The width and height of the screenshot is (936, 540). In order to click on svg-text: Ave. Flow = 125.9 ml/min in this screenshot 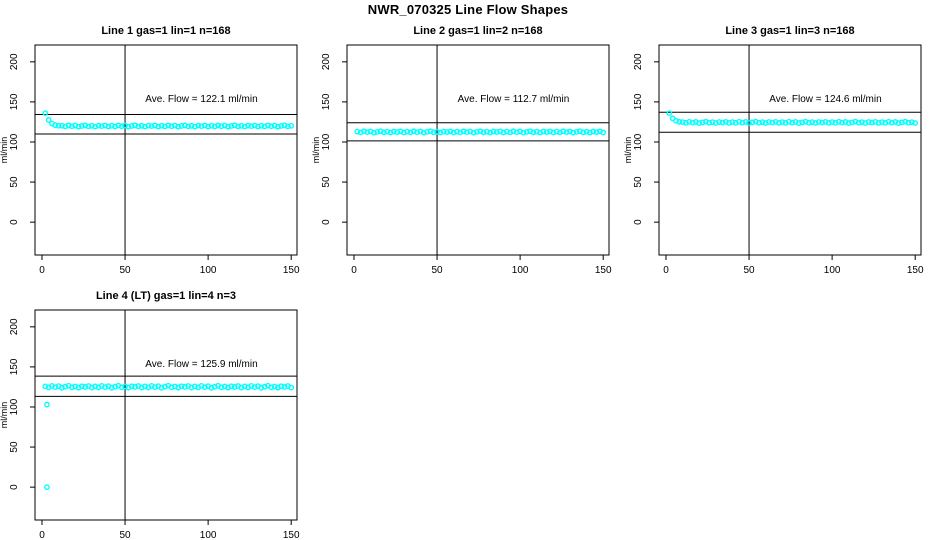, I will do `click(201, 364)`.